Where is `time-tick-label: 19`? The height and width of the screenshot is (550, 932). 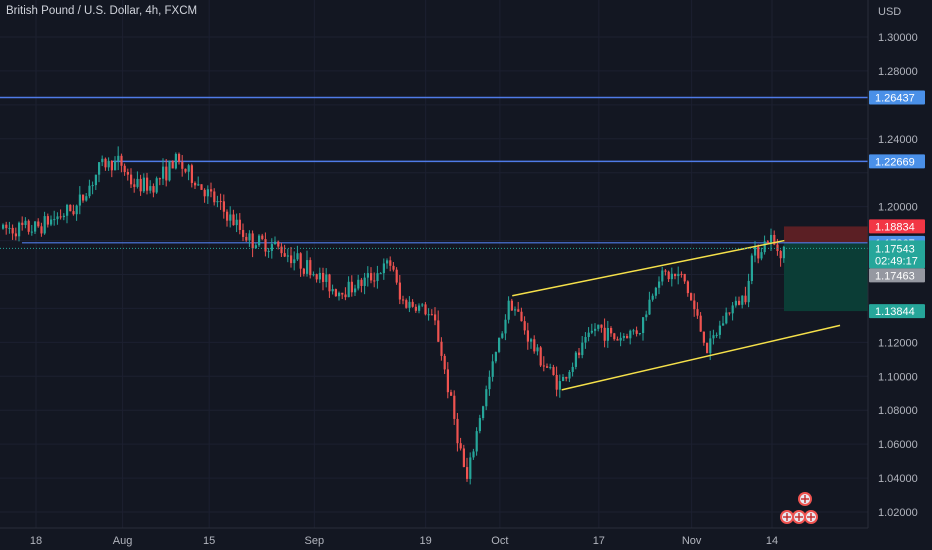
time-tick-label: 19 is located at coordinates (426, 541).